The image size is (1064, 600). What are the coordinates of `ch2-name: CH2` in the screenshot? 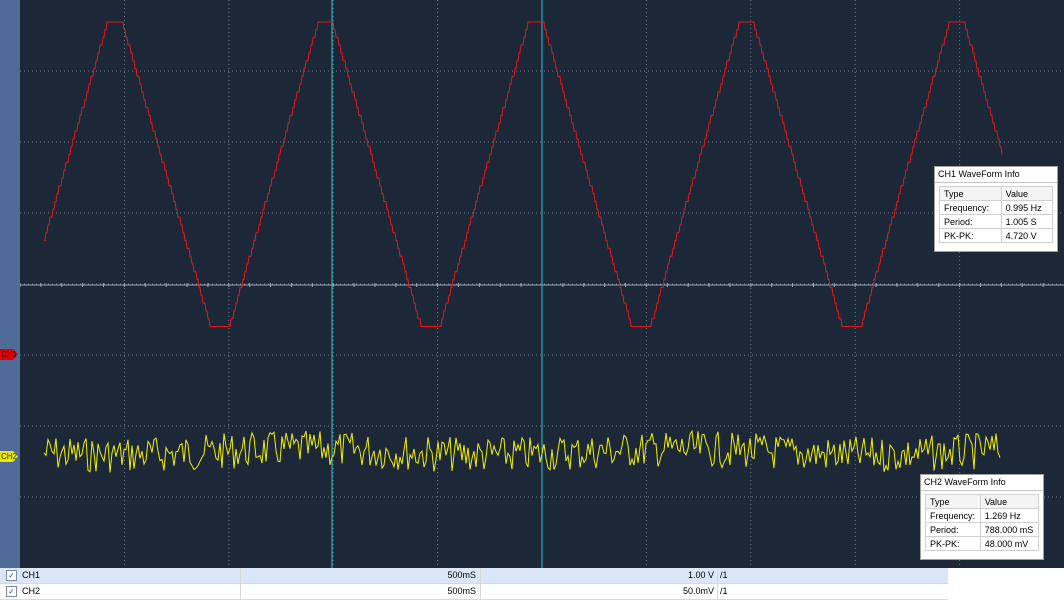 It's located at (31, 591).